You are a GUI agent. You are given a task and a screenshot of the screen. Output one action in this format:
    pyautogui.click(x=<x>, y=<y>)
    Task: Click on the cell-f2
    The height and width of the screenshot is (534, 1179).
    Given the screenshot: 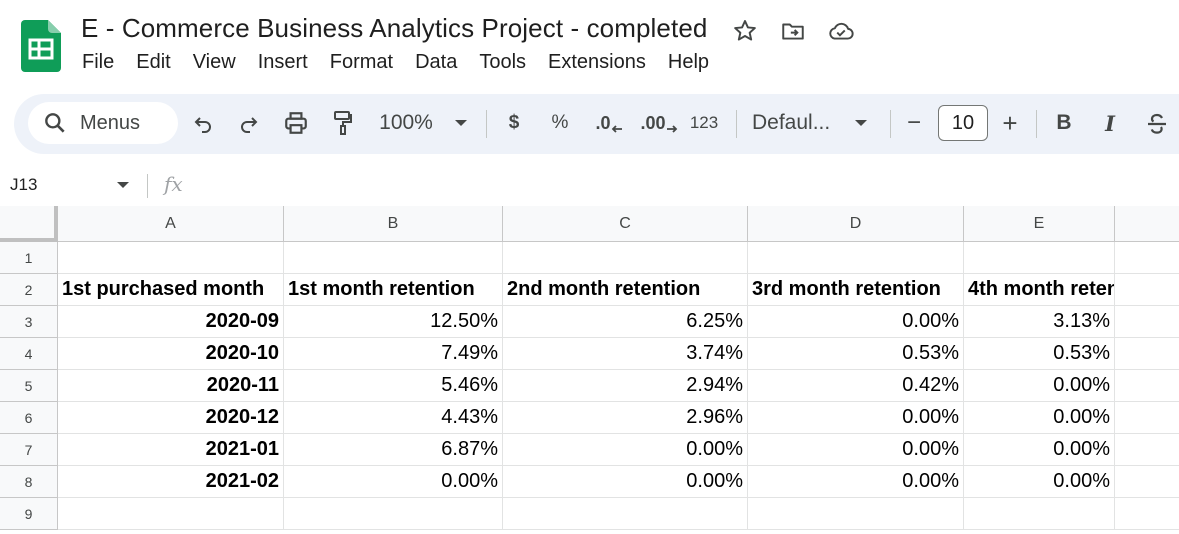 What is the action you would take?
    pyautogui.click(x=1147, y=290)
    